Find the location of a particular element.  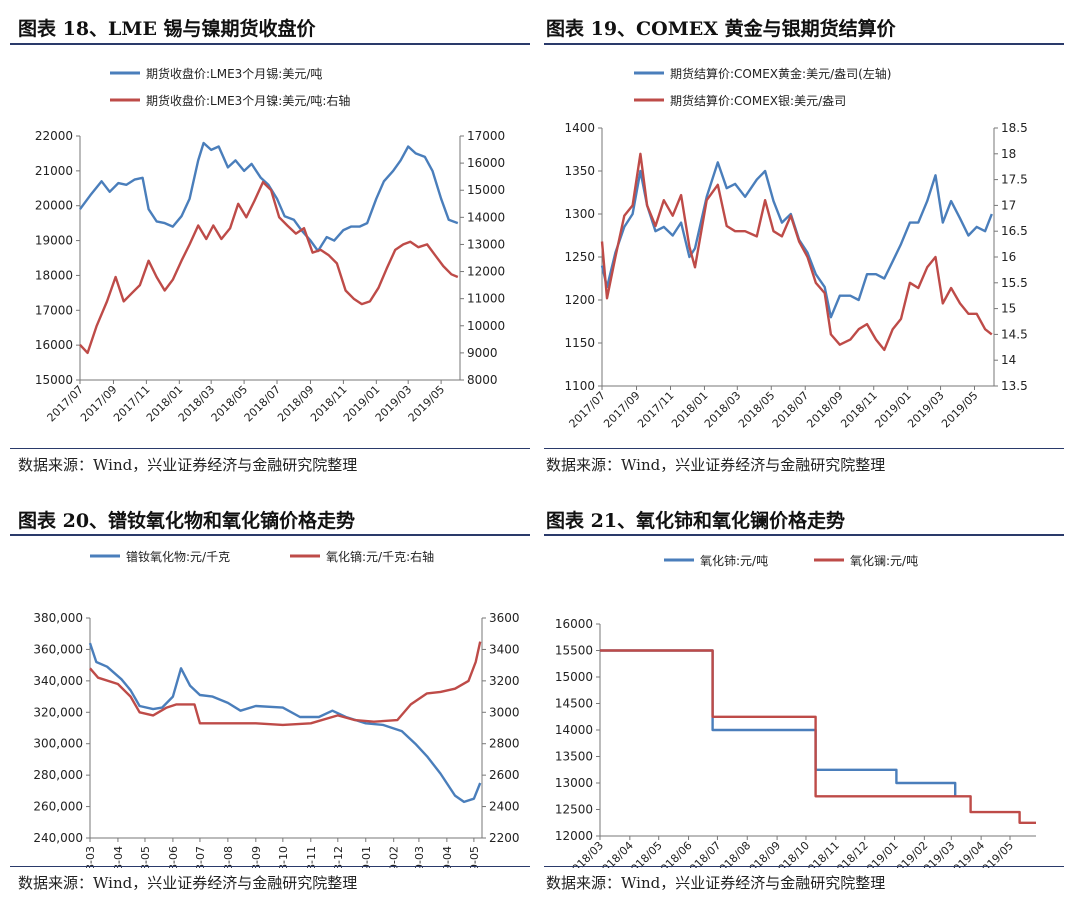

y-tick-label-left: 19000 is located at coordinates (54, 241).